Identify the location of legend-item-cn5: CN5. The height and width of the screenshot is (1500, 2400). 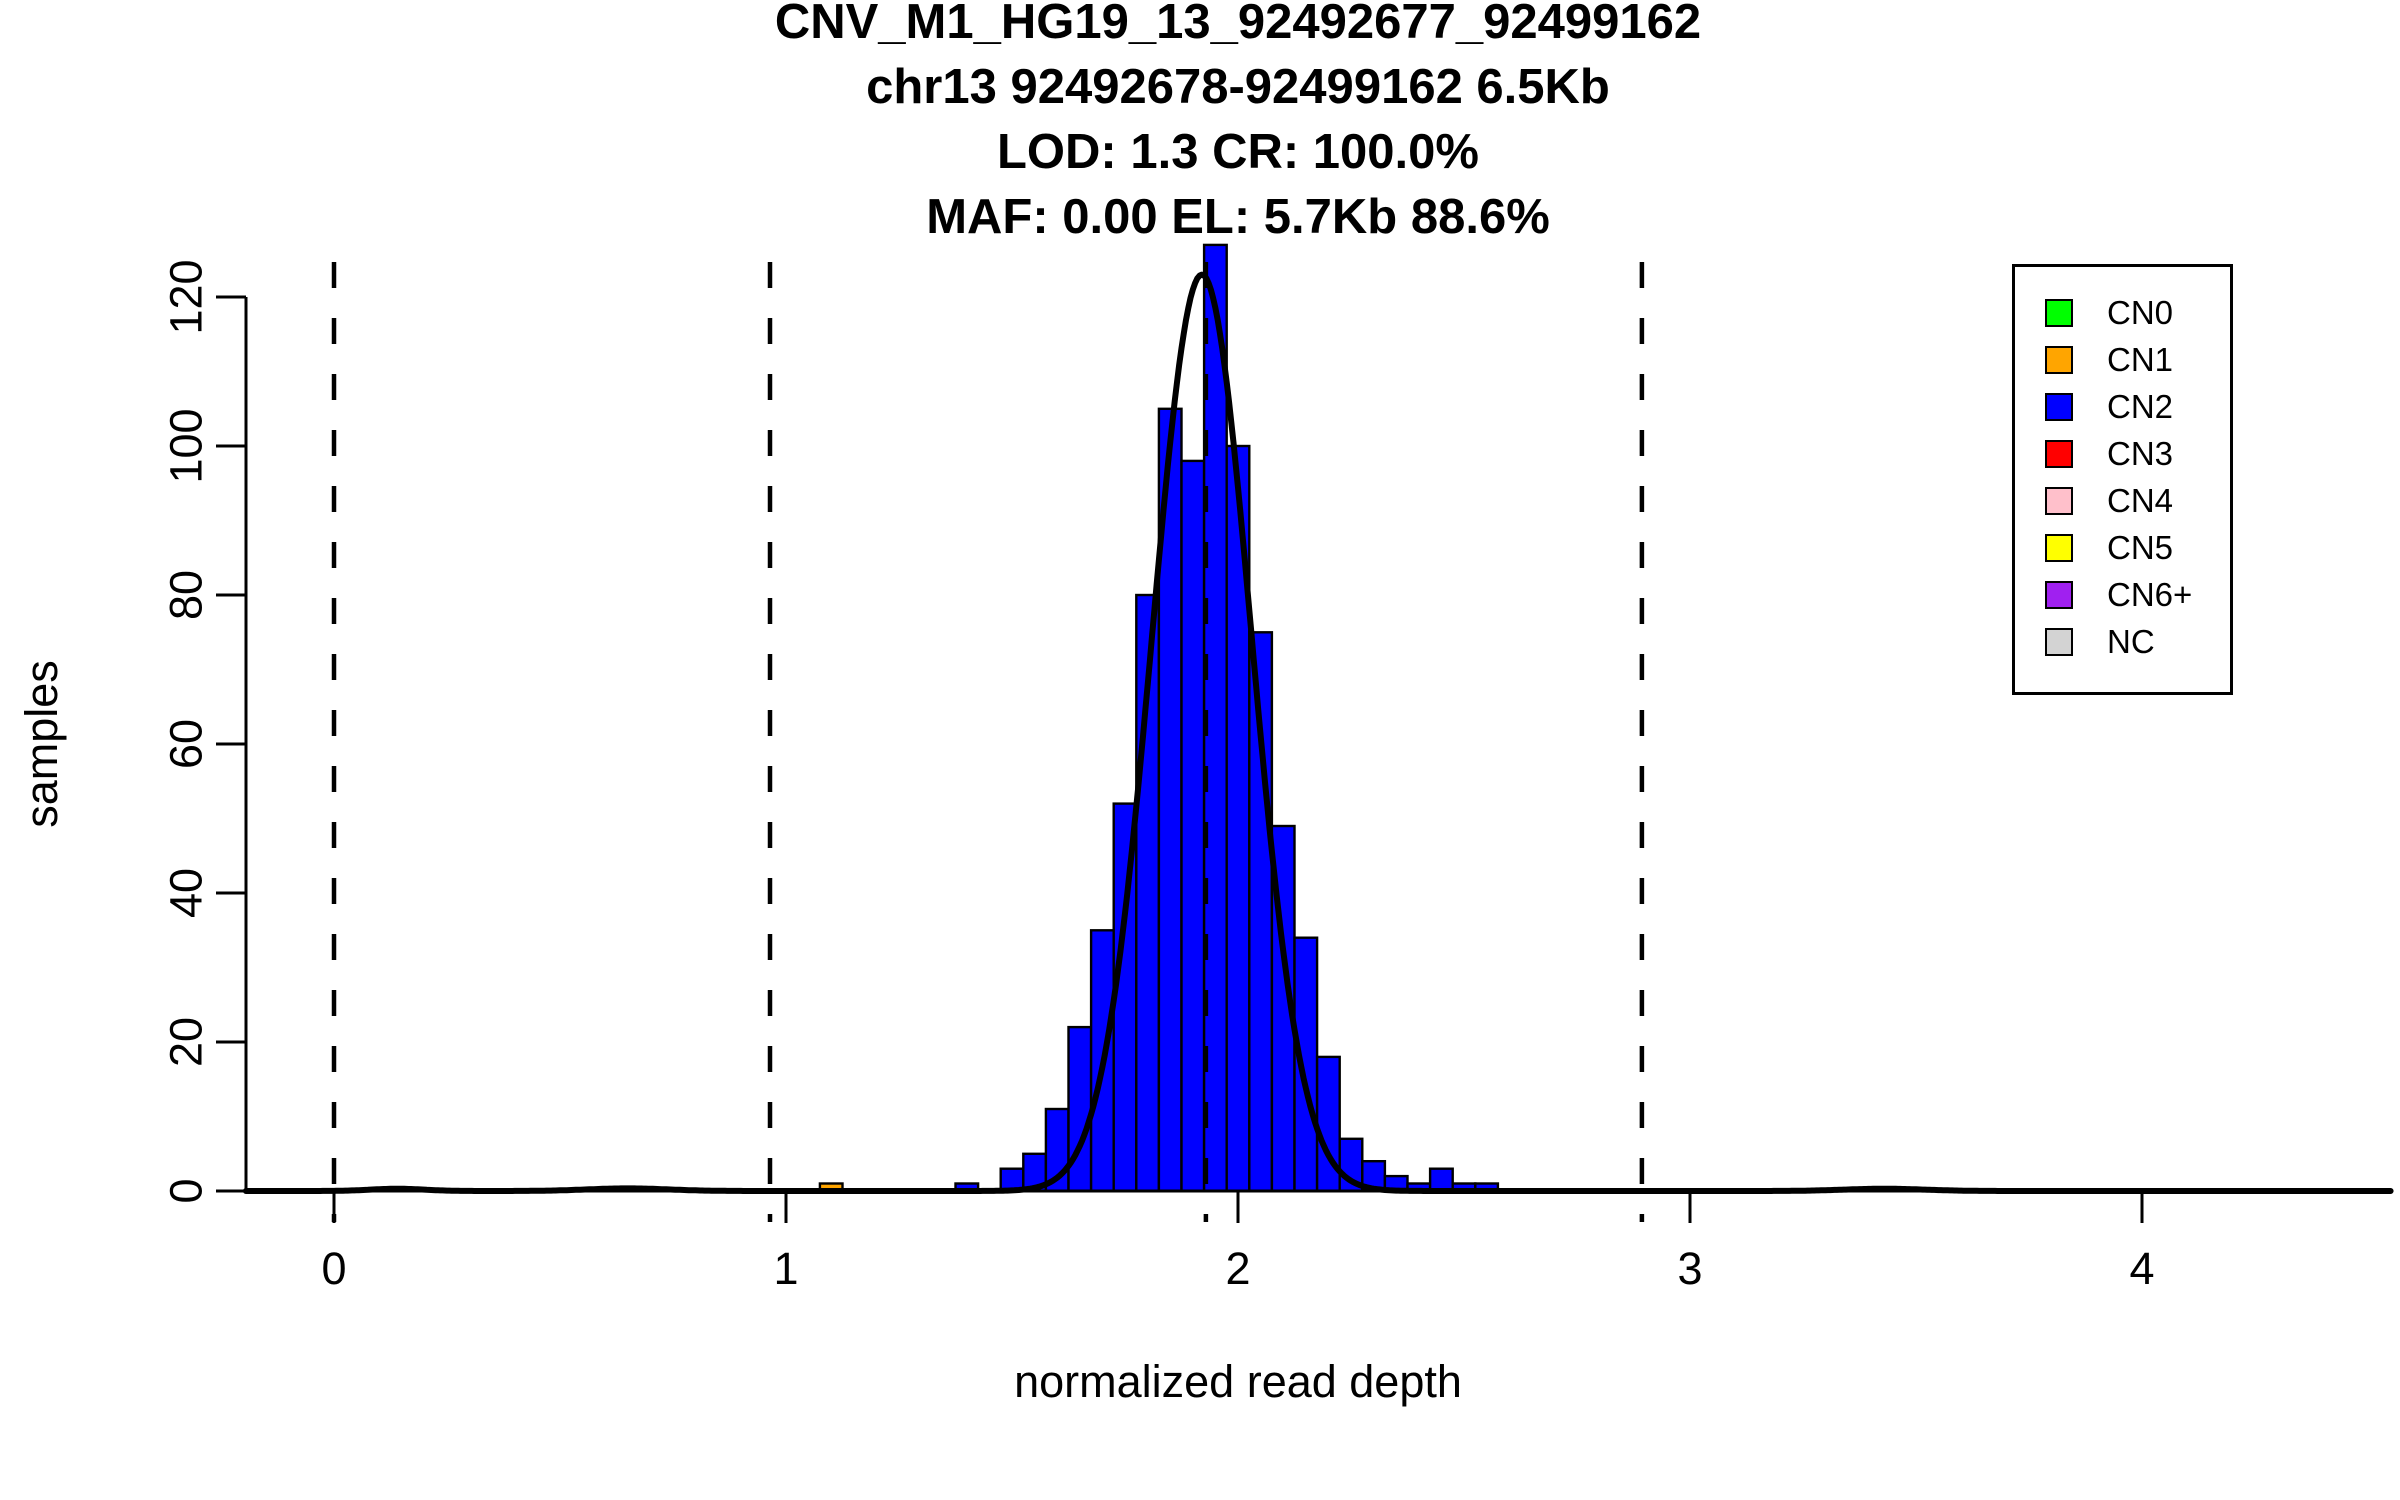
(2122, 547).